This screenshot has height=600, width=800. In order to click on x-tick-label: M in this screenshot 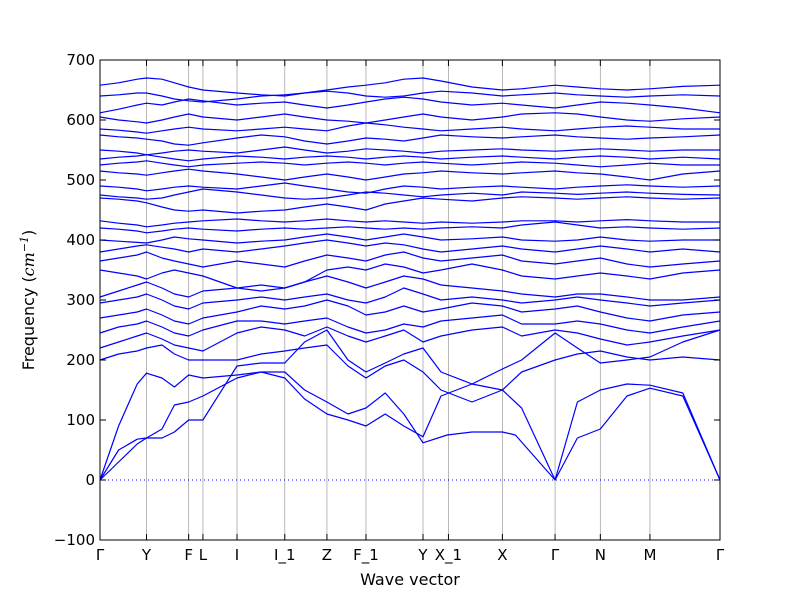, I will do `click(649, 555)`.